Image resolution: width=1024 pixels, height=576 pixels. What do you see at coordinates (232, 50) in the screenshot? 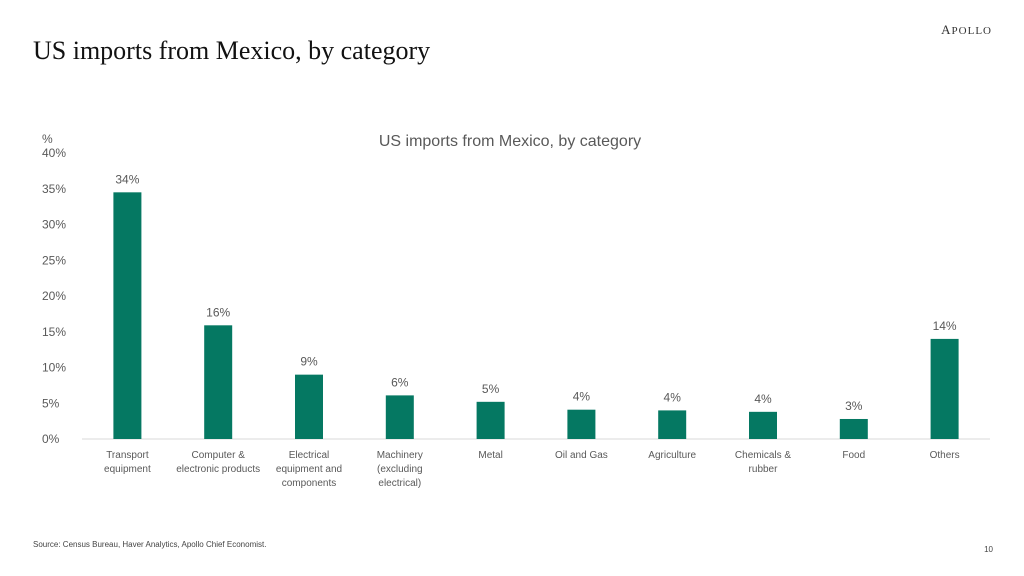
I see `slide-title: US imports from Mexico, by category` at bounding box center [232, 50].